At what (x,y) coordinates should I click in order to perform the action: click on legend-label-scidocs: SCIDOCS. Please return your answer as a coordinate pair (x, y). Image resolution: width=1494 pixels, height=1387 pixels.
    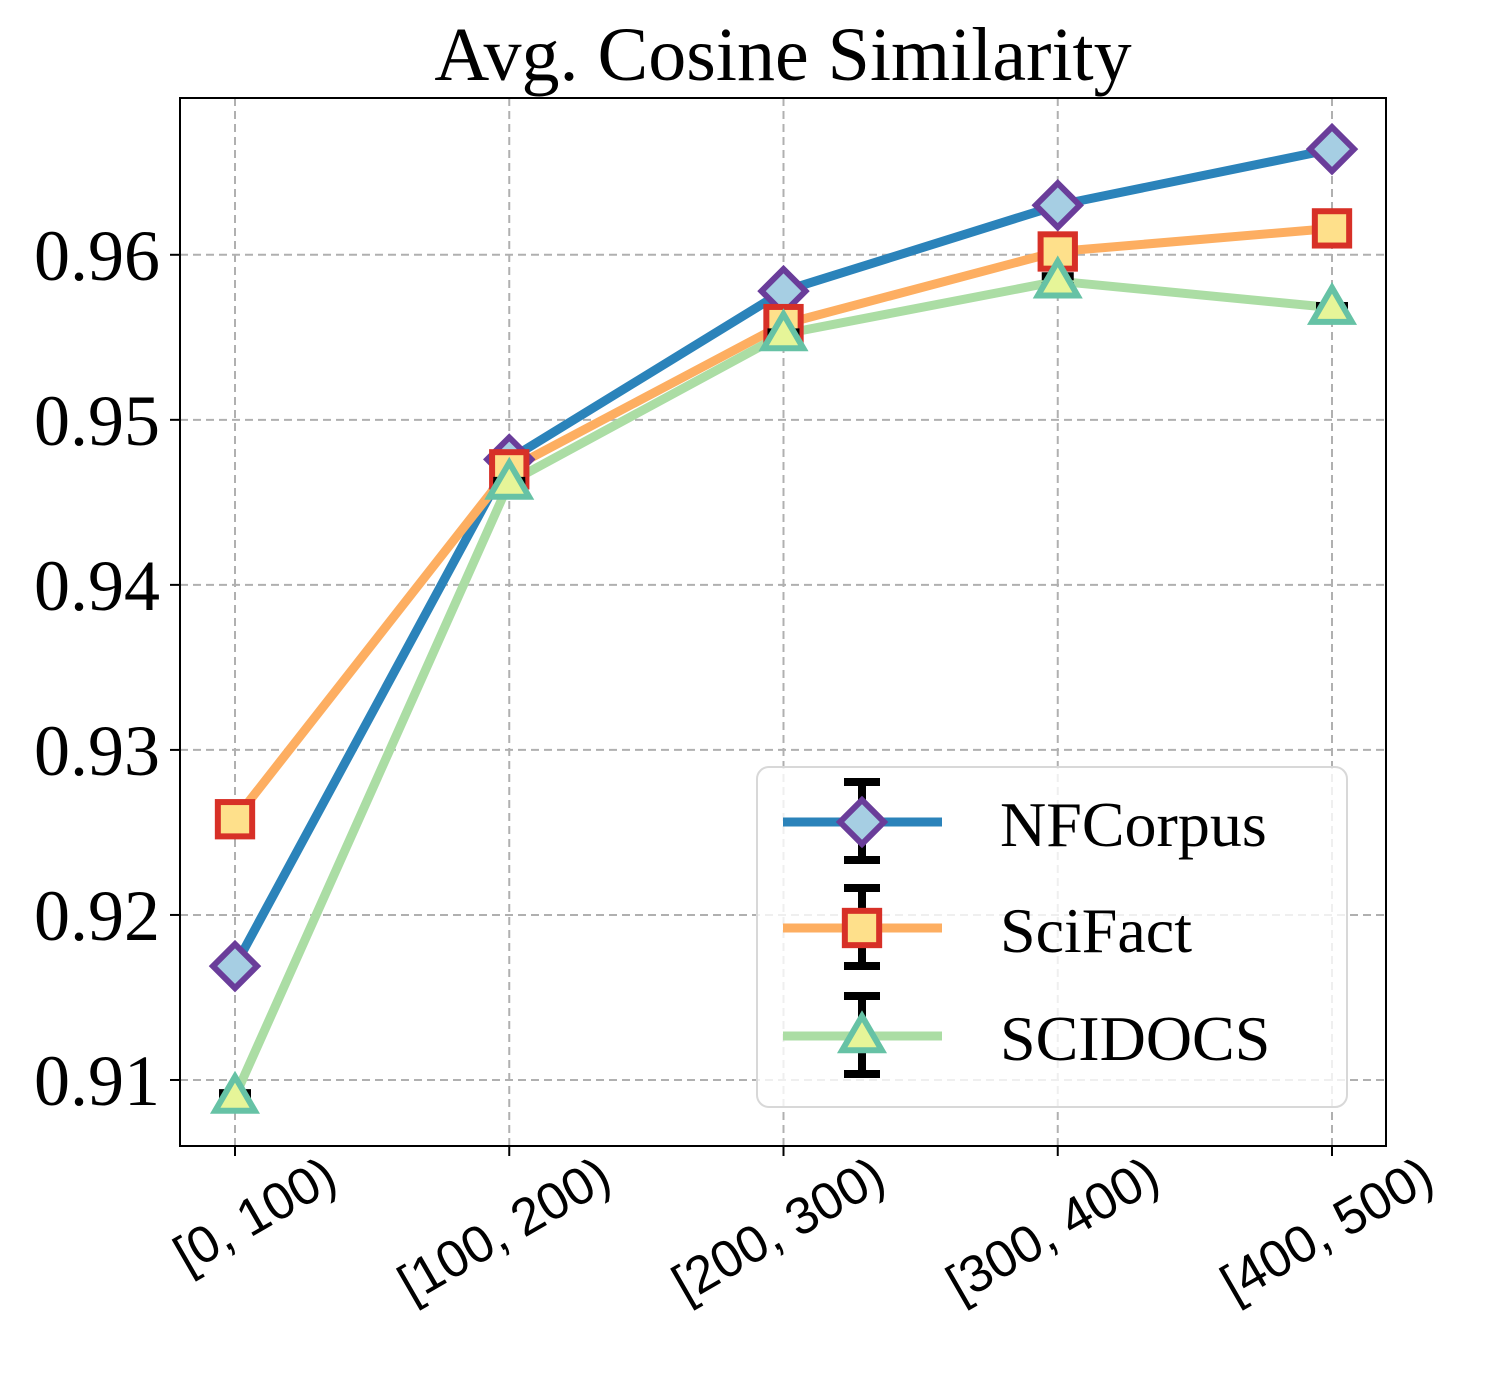
    Looking at the image, I should click on (1135, 1038).